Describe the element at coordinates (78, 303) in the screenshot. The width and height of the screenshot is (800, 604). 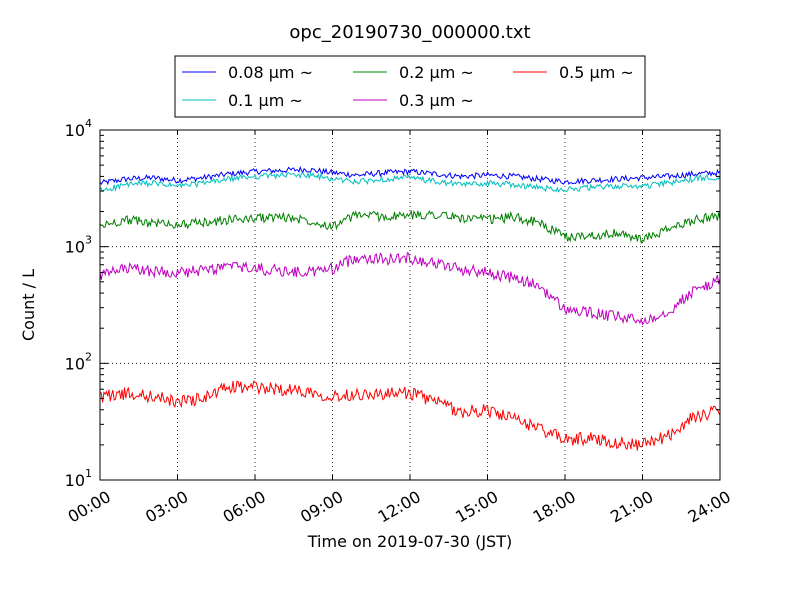
I see `y-tick-labels: 10¹ 10² 10³ 10⁴` at that location.